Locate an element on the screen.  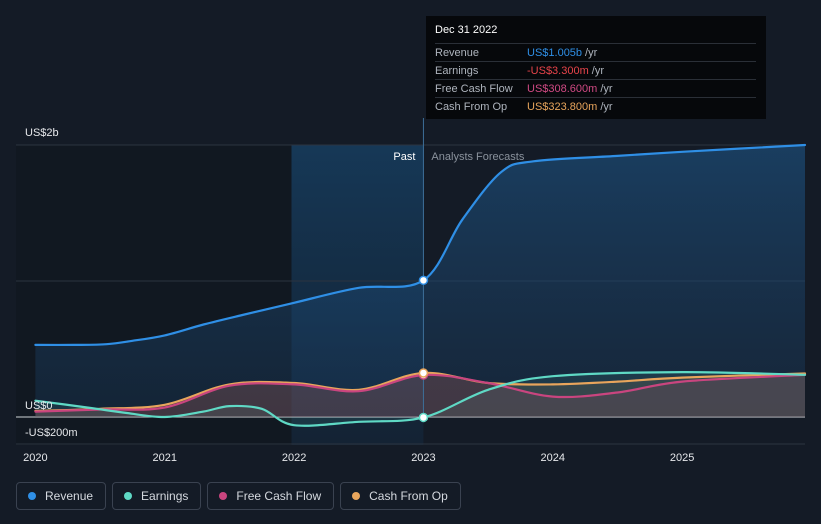
tooltip-row-revenue: Revenue US$1.005b /yr is located at coordinates (595, 52).